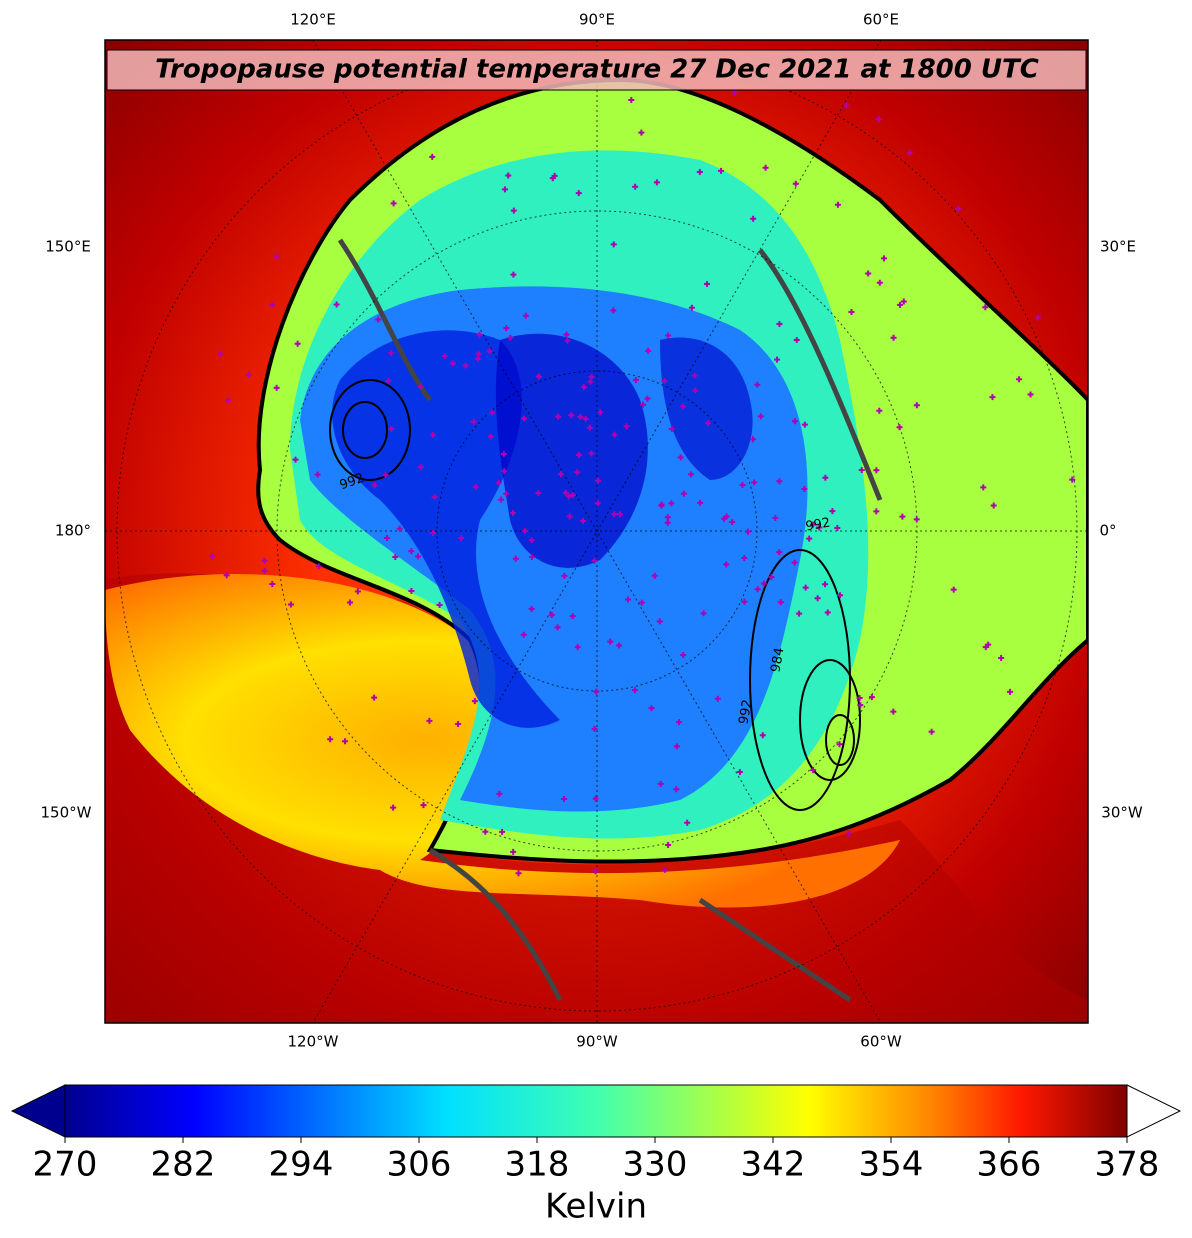 Image resolution: width=1192 pixels, height=1238 pixels. What do you see at coordinates (881, 1042) in the screenshot?
I see `lon-label: 60°W` at bounding box center [881, 1042].